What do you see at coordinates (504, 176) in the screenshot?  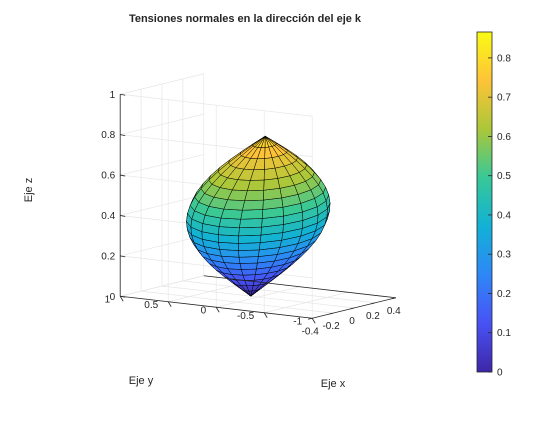 I see `colorbar-tick-label: 0.5` at bounding box center [504, 176].